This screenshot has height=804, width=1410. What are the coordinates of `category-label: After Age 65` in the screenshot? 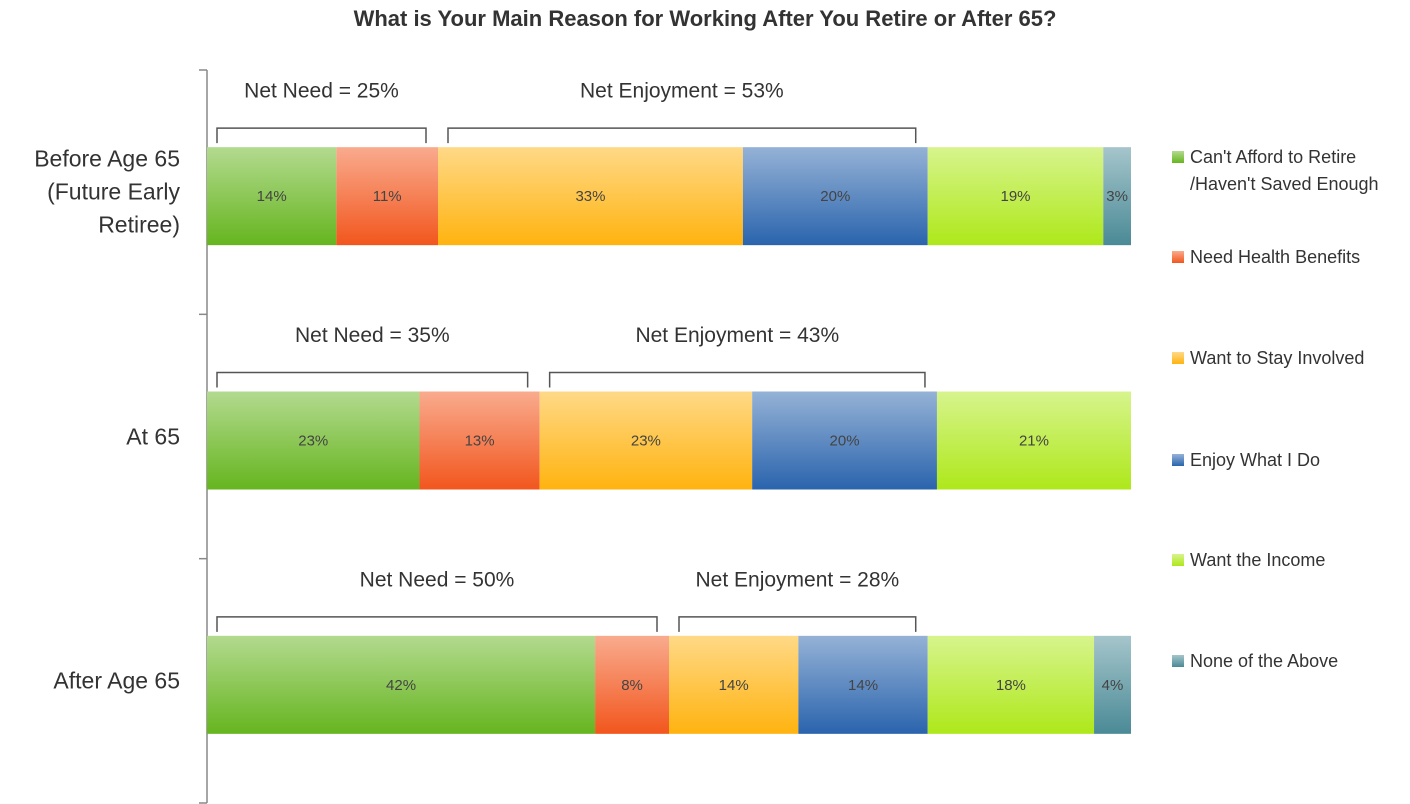 It's located at (116, 680).